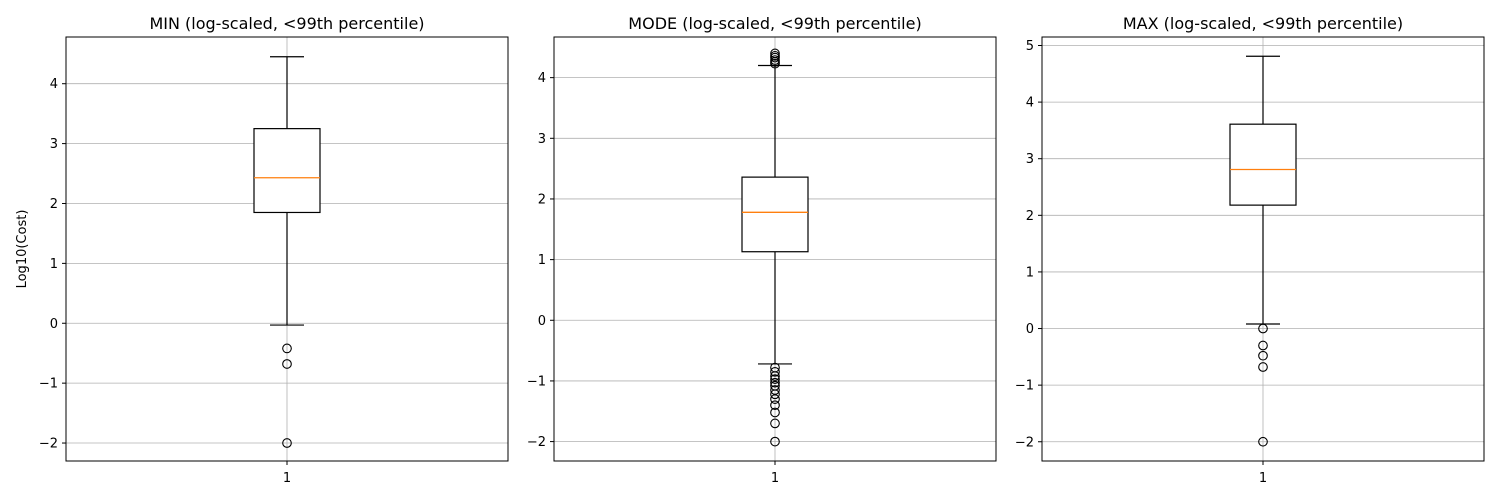  What do you see at coordinates (1030, 46) in the screenshot?
I see `y-tick-label: 5` at bounding box center [1030, 46].